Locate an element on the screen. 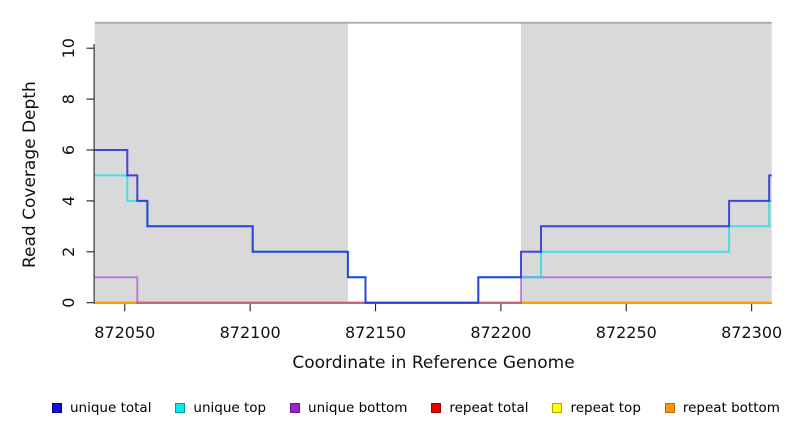 This screenshot has height=432, width=792. y-tick-label: 0 is located at coordinates (68, 303).